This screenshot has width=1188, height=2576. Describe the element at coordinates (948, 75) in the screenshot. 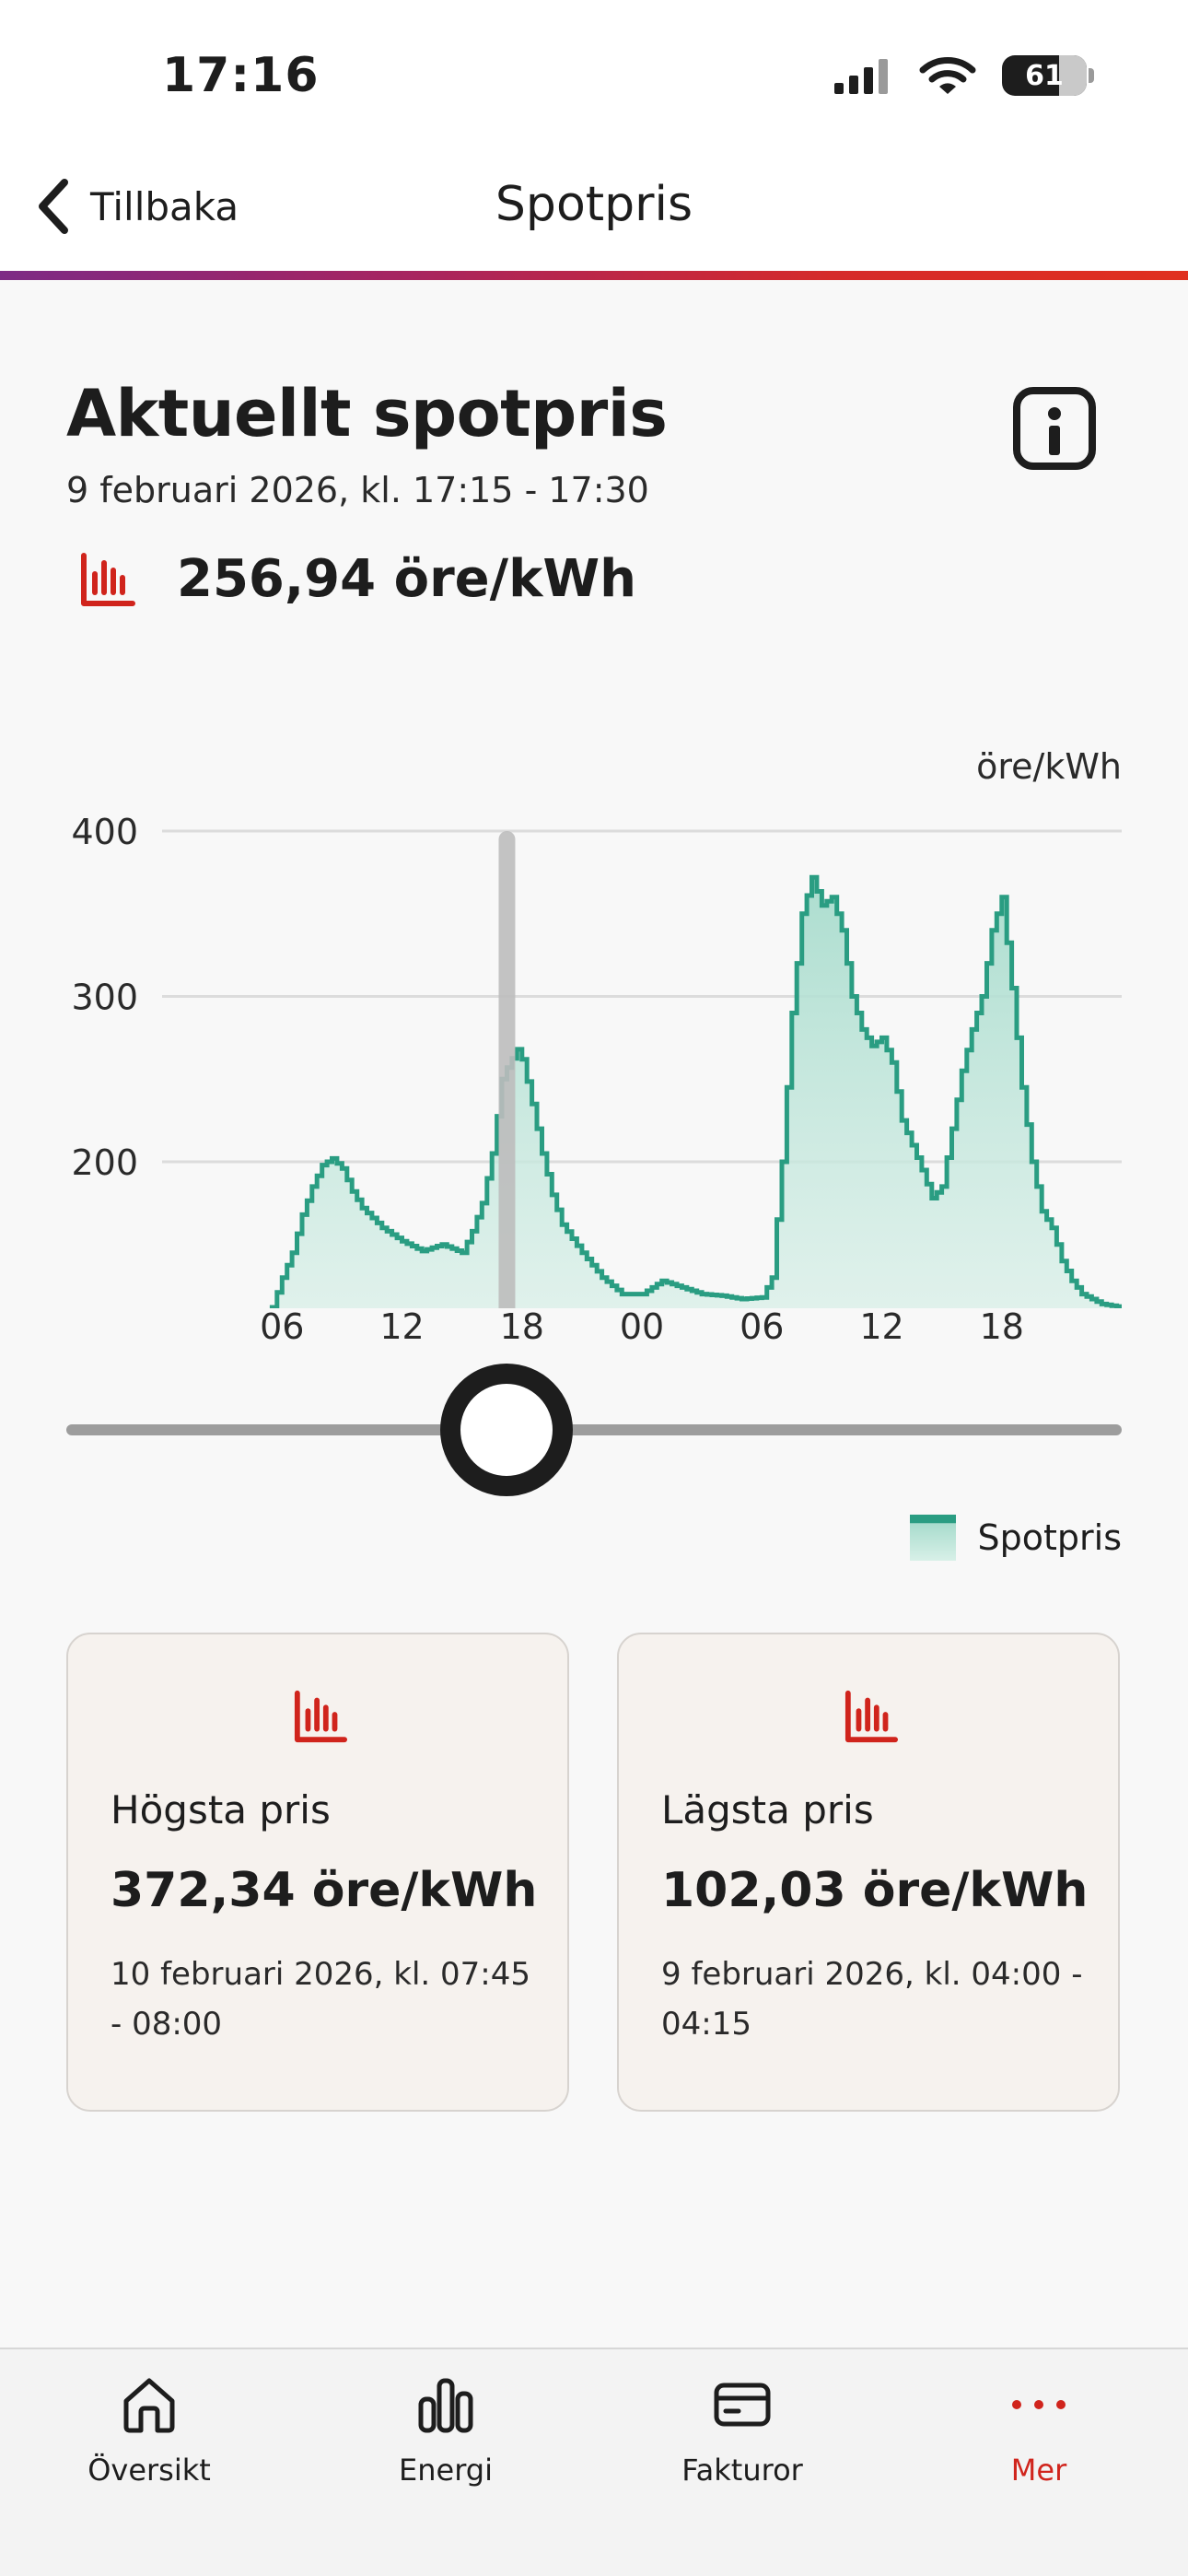

I see `wifi-icon` at that location.